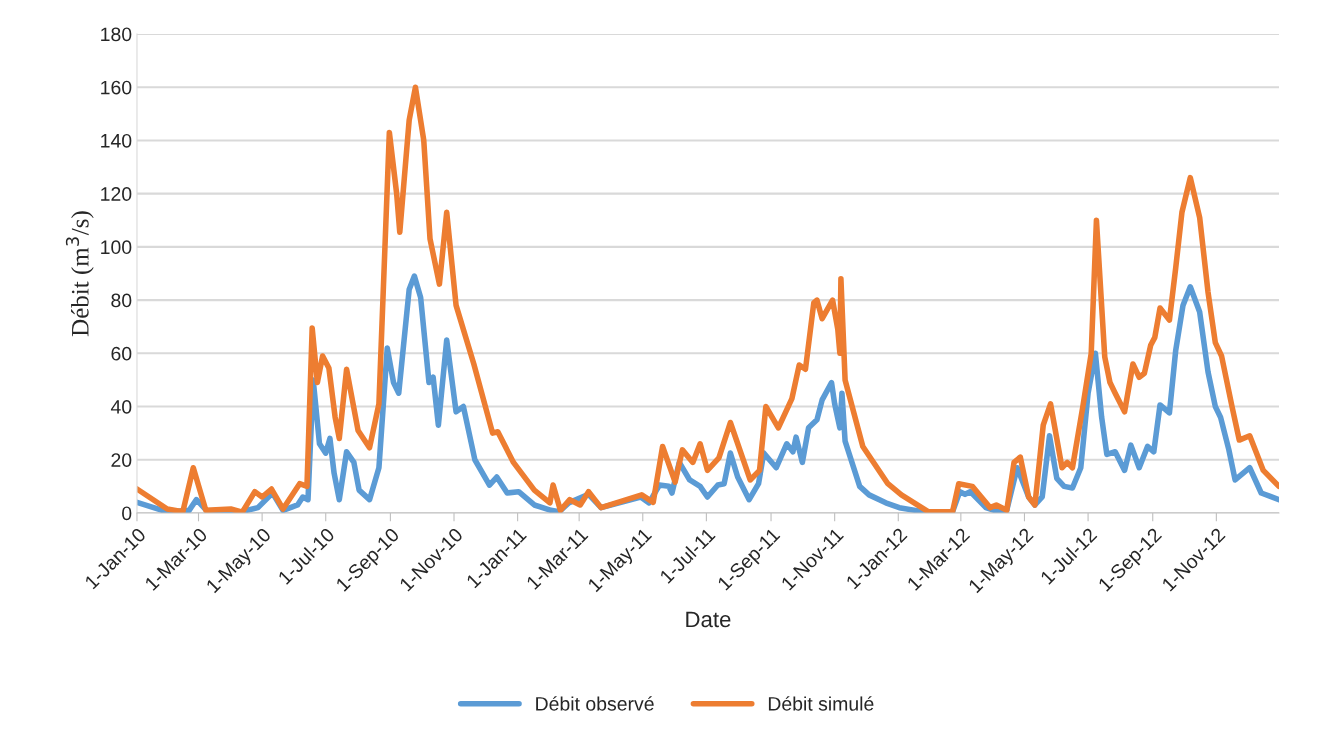 The image size is (1335, 747). I want to click on y-tick-label: 80, so click(121, 300).